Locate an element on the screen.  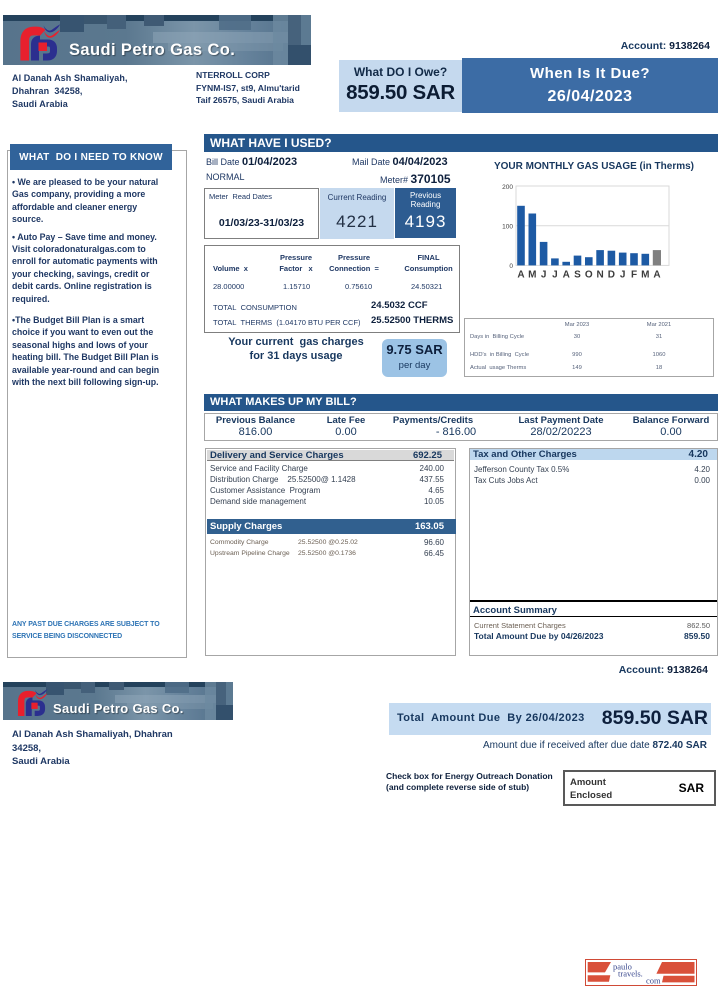
svg-text: F is located at coordinates (634, 275).